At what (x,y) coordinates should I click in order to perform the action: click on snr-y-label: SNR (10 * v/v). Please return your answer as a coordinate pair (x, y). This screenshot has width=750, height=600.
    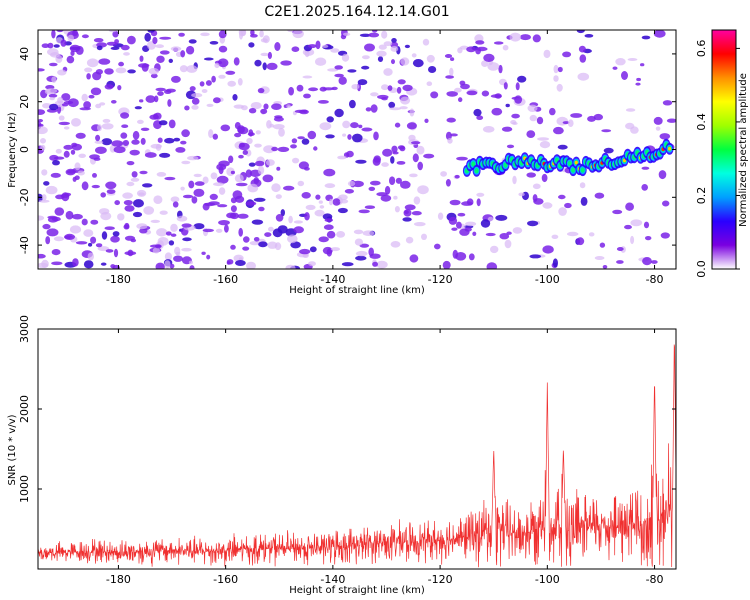
    Looking at the image, I should click on (12, 449).